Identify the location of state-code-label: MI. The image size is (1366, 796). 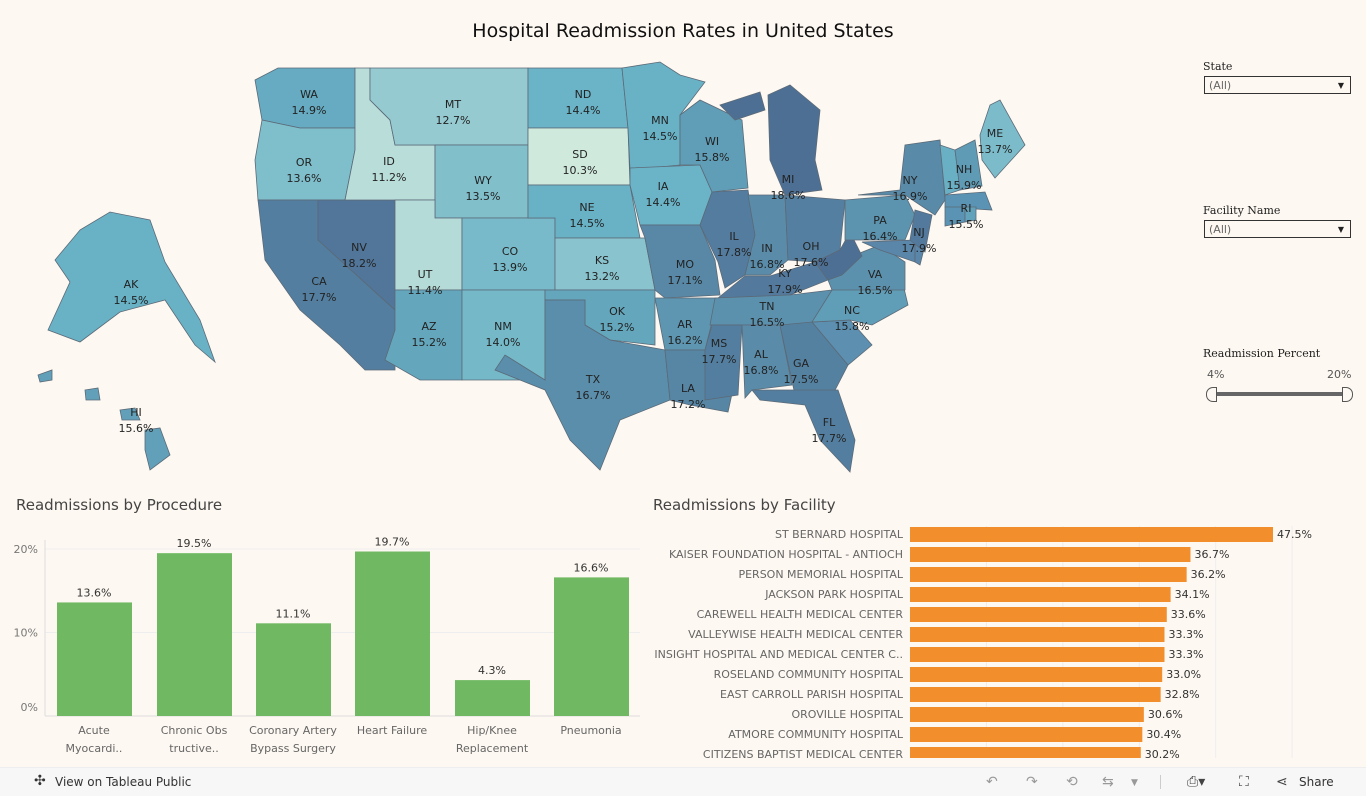
(788, 179).